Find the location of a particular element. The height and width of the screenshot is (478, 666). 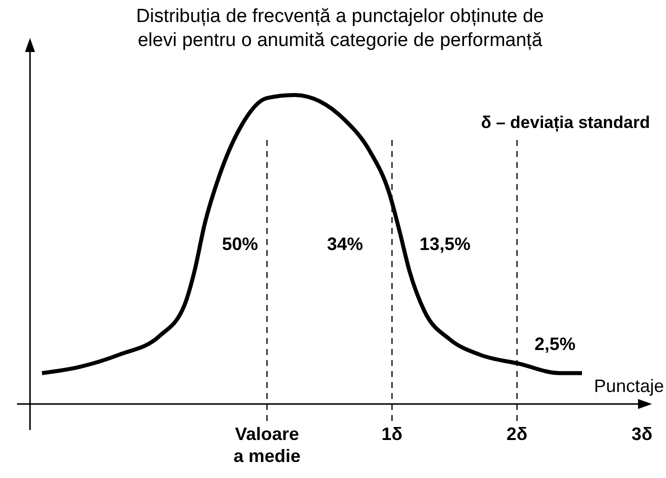

x-axis-title: Punctaje is located at coordinates (629, 386).